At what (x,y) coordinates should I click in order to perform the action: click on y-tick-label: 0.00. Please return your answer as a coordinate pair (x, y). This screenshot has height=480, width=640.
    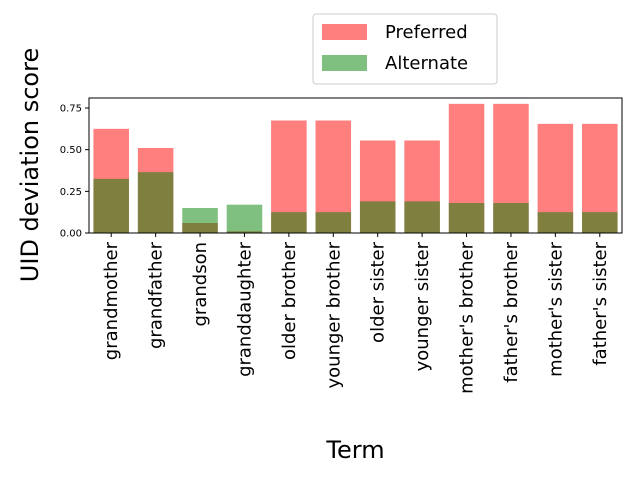
    Looking at the image, I should click on (71, 234).